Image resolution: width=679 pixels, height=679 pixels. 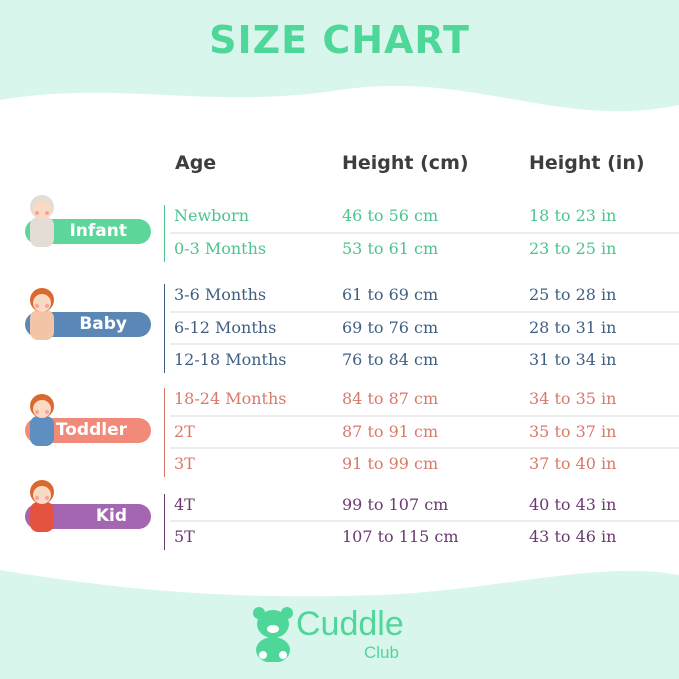 What do you see at coordinates (395, 504) in the screenshot?
I see `height-cm-cell: 99 to 107 cm` at bounding box center [395, 504].